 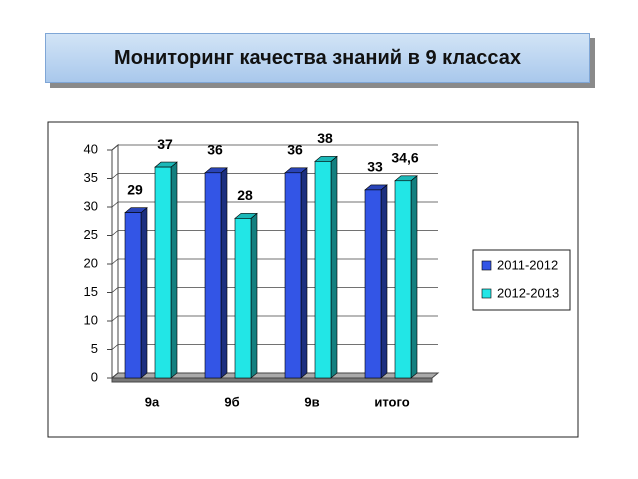 I want to click on grid-line, so click(x=274, y=147).